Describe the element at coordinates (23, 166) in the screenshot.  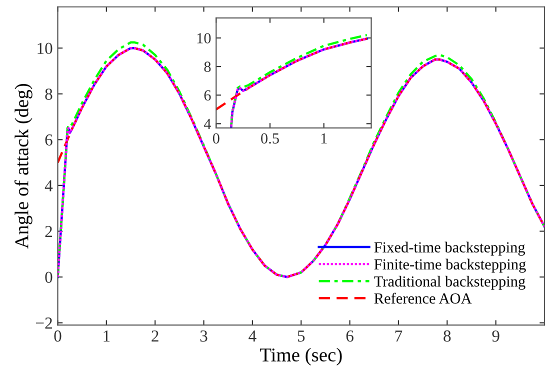
I see `y-axis-title: Angle of attack (deg)` at that location.